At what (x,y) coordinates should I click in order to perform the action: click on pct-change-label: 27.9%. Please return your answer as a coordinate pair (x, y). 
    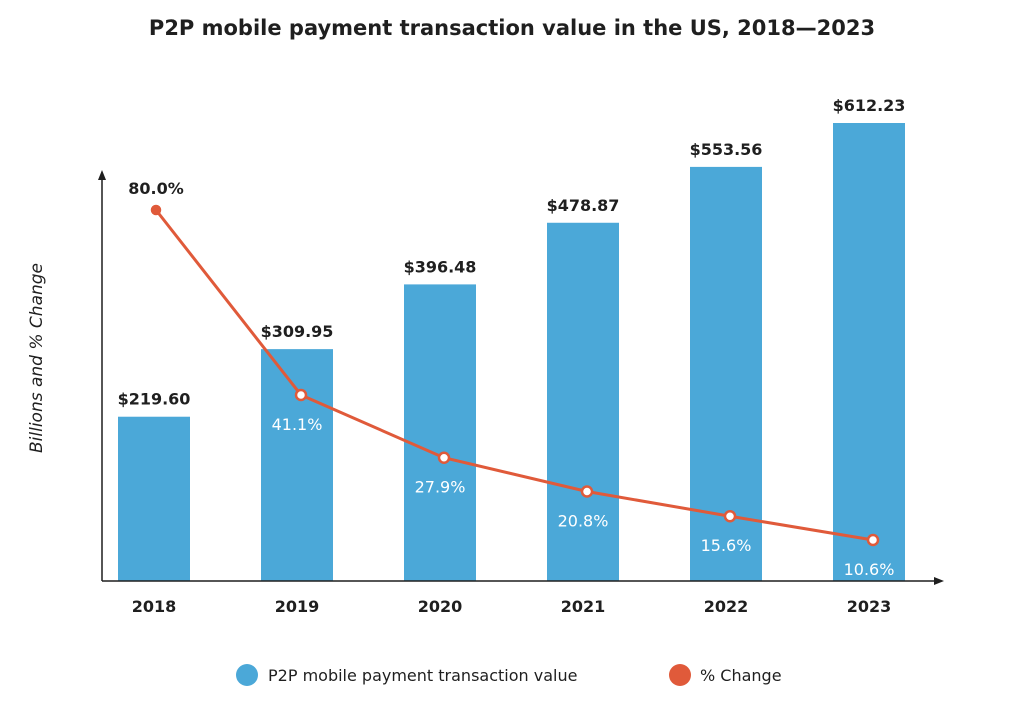
    Looking at the image, I should click on (440, 487).